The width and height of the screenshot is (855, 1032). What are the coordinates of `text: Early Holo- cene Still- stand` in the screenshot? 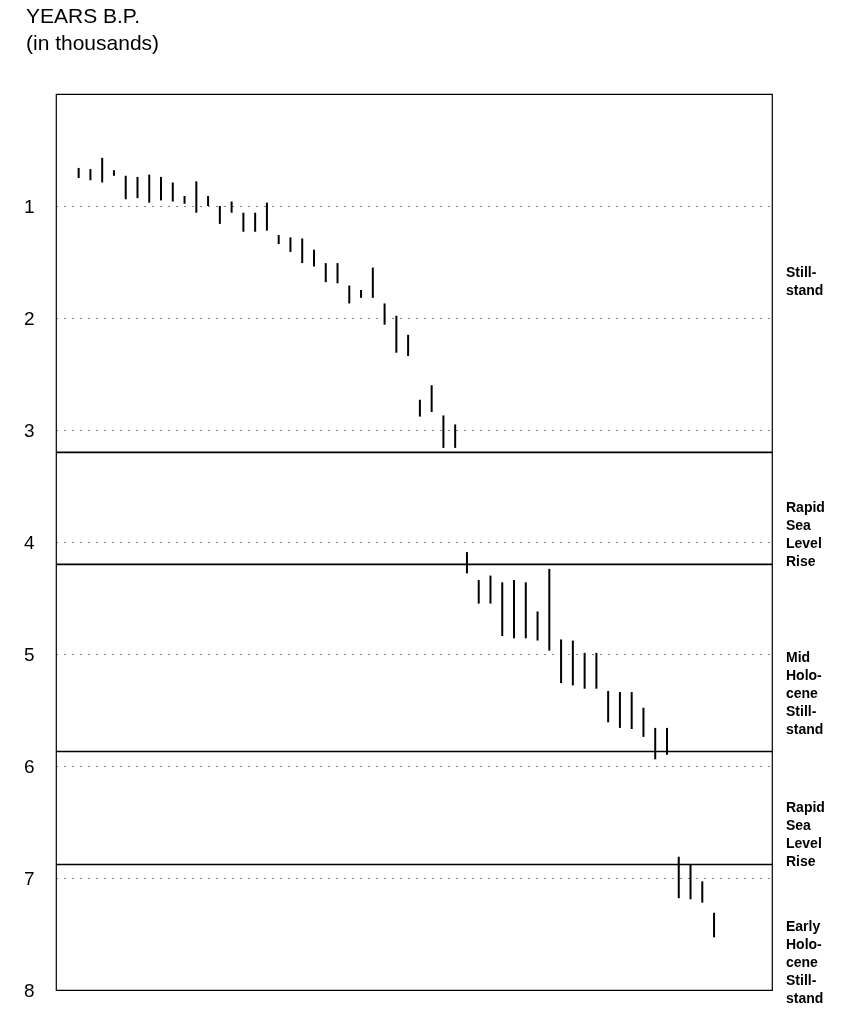 It's located at (805, 962).